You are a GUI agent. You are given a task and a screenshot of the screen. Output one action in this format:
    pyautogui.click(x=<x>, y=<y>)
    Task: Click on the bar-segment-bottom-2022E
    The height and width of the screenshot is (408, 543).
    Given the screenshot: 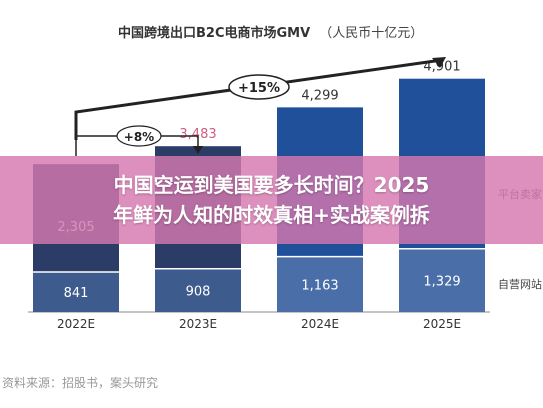 What is the action you would take?
    pyautogui.click(x=76, y=291)
    